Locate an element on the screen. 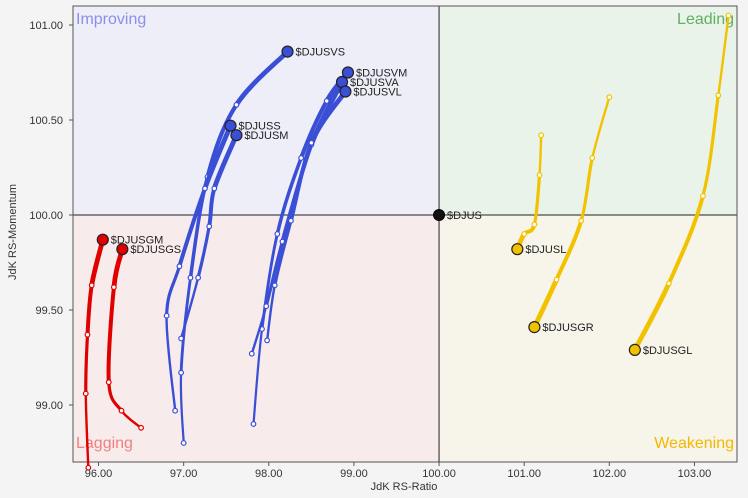 The width and height of the screenshot is (748, 498). quadrant-label-weakening: Weakening is located at coordinates (694, 443).